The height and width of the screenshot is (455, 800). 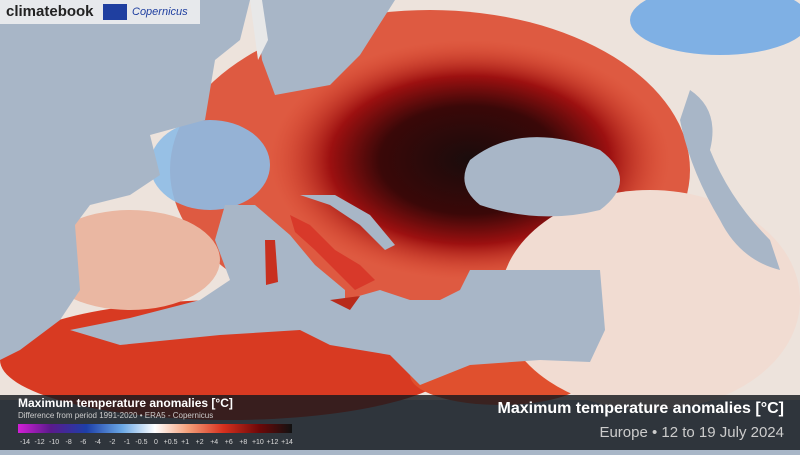 I want to click on colorbar-tick-label: -2, so click(x=112, y=442).